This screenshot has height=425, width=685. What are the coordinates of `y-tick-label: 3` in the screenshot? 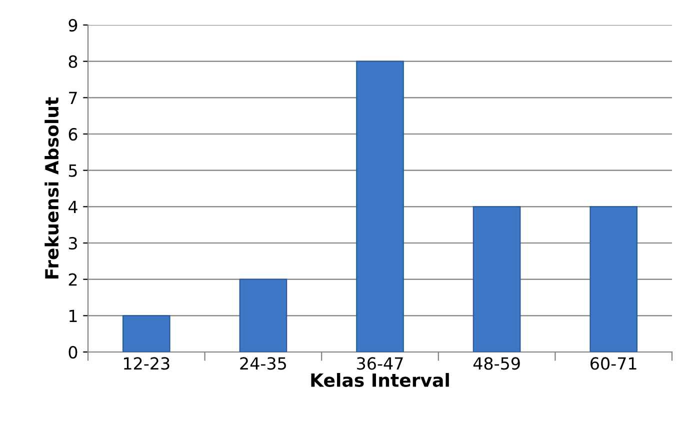 It's located at (72, 243).